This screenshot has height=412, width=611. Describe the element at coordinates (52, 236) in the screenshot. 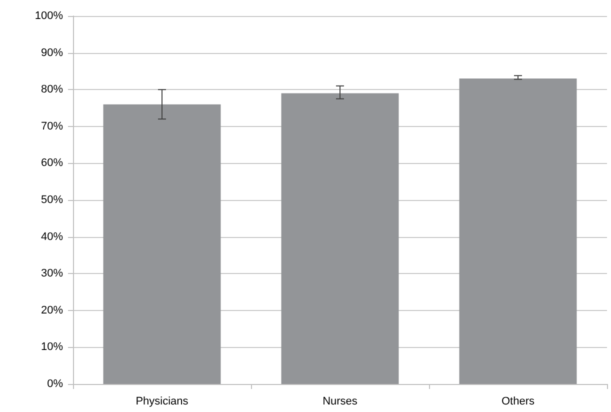

I see `y-tick-label: 40%` at that location.